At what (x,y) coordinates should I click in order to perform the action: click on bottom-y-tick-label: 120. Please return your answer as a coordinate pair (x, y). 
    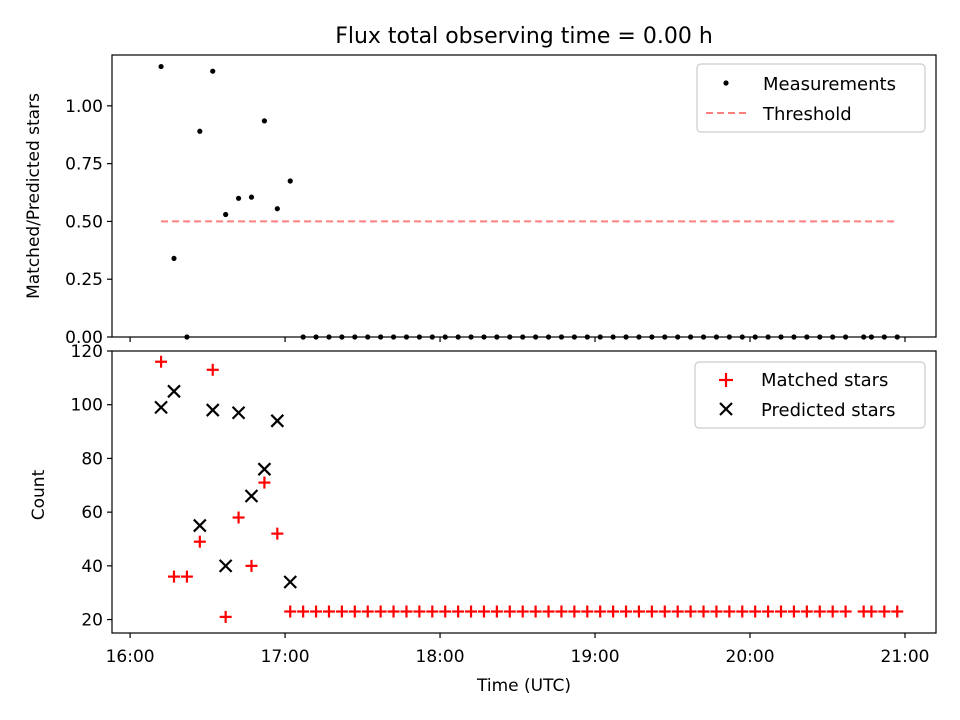
    Looking at the image, I should click on (87, 352).